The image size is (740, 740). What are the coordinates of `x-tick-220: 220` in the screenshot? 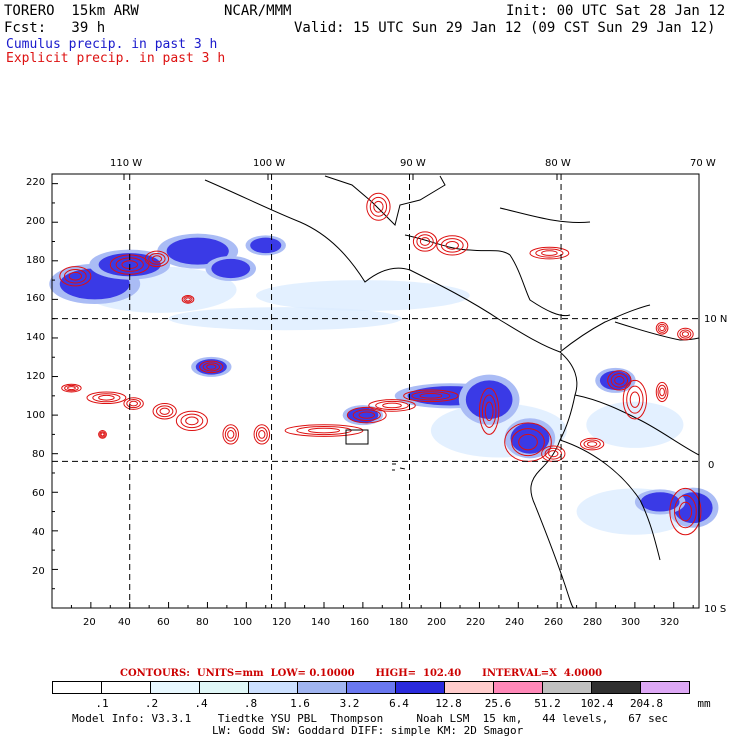 It's located at (475, 622).